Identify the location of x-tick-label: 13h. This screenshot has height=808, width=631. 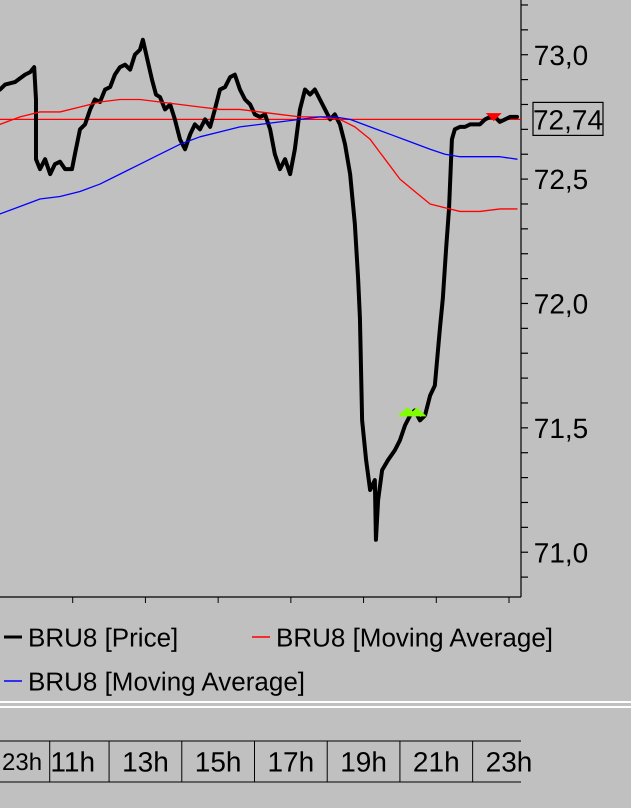
(145, 762).